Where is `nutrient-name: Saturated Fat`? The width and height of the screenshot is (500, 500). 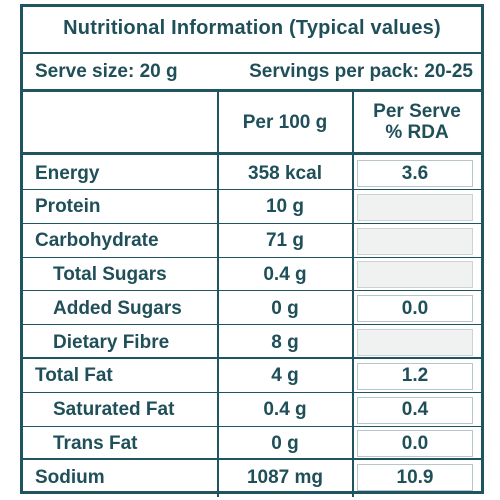 nutrient-name: Saturated Fat is located at coordinates (114, 410).